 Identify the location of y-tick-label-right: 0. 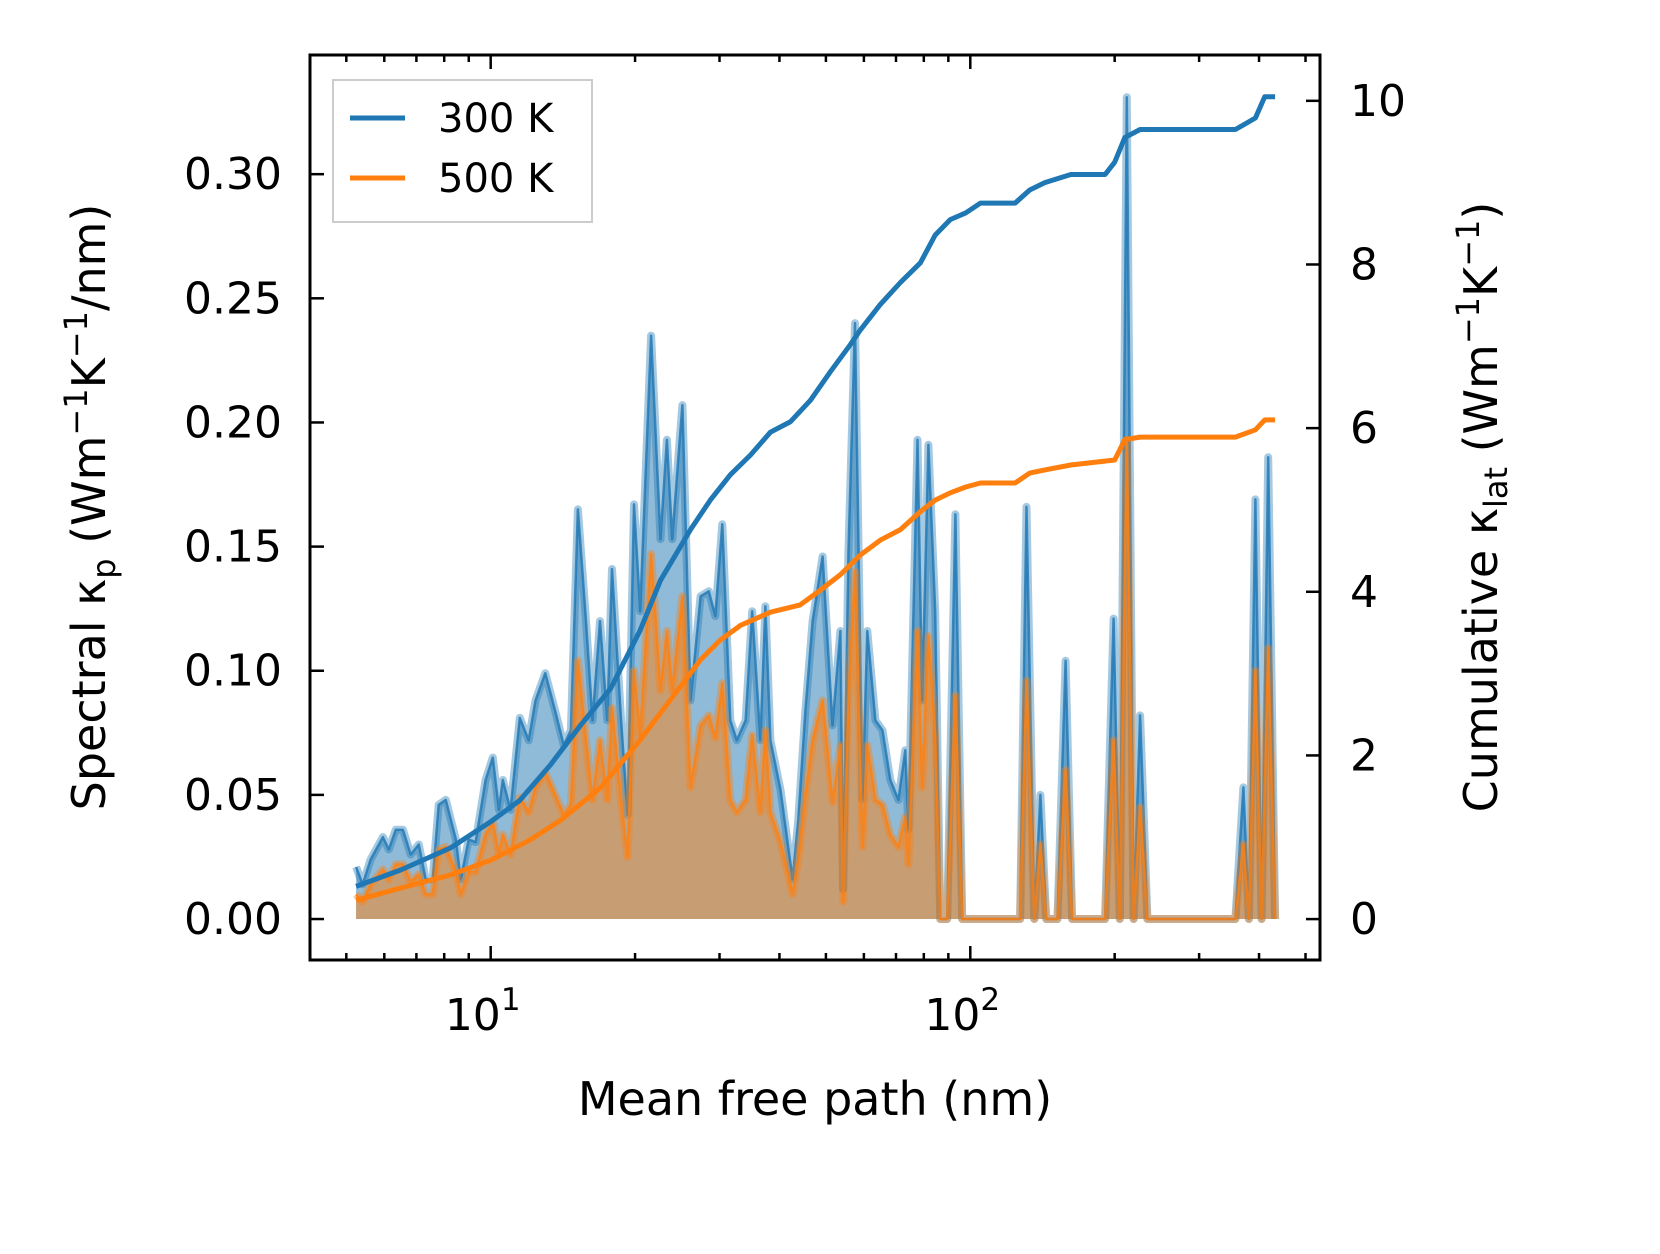
(1364, 919).